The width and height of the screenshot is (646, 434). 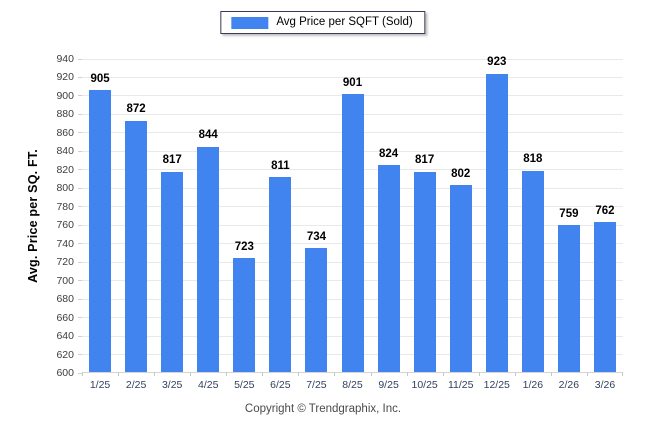 What do you see at coordinates (65, 206) in the screenshot?
I see `y-tick-label: 780` at bounding box center [65, 206].